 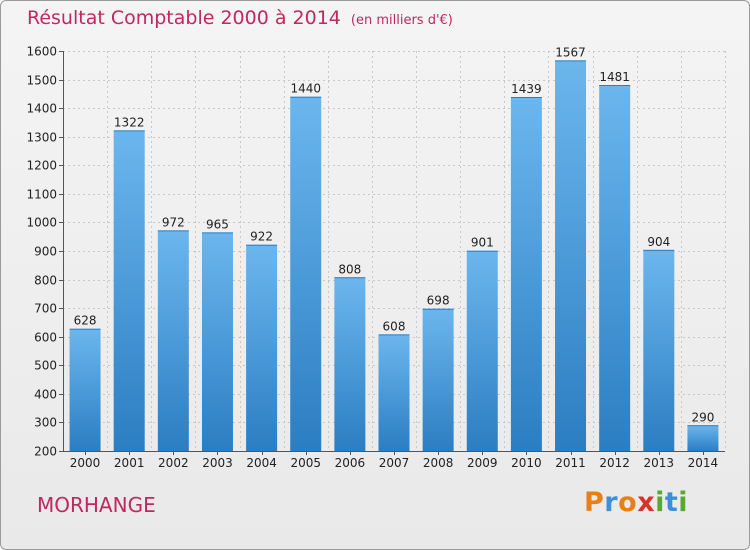 What do you see at coordinates (41, 109) in the screenshot?
I see `y-tick-label: 1400` at bounding box center [41, 109].